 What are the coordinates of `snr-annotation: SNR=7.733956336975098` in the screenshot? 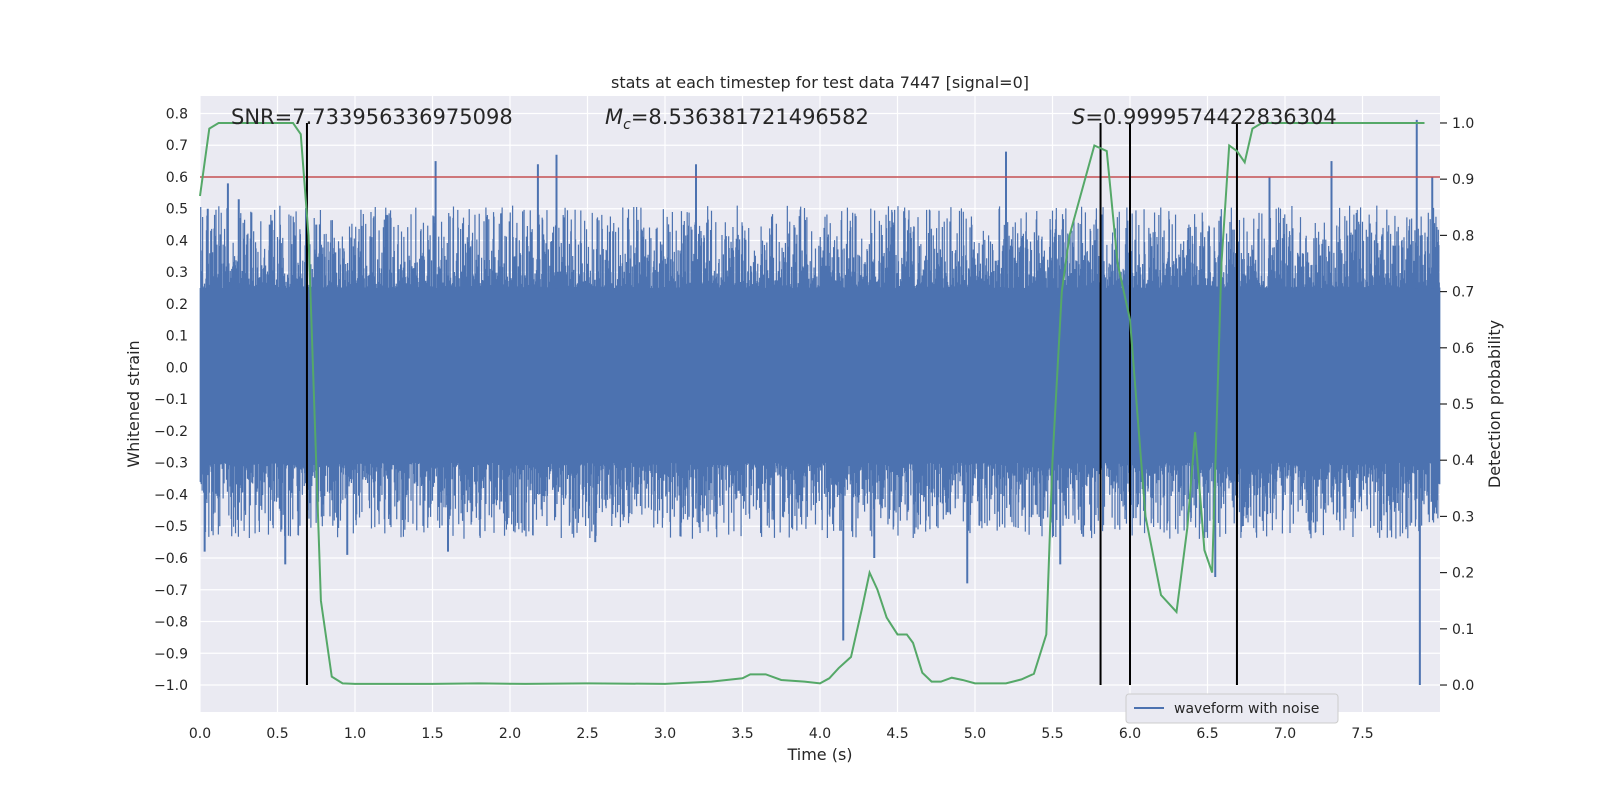 It's located at (372, 117).